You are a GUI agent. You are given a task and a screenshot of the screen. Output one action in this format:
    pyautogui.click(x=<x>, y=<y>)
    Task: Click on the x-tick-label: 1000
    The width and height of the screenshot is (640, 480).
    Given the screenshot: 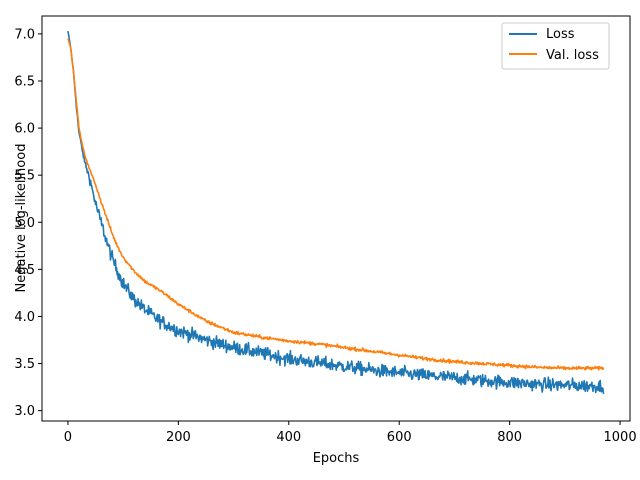 What is the action you would take?
    pyautogui.click(x=620, y=437)
    